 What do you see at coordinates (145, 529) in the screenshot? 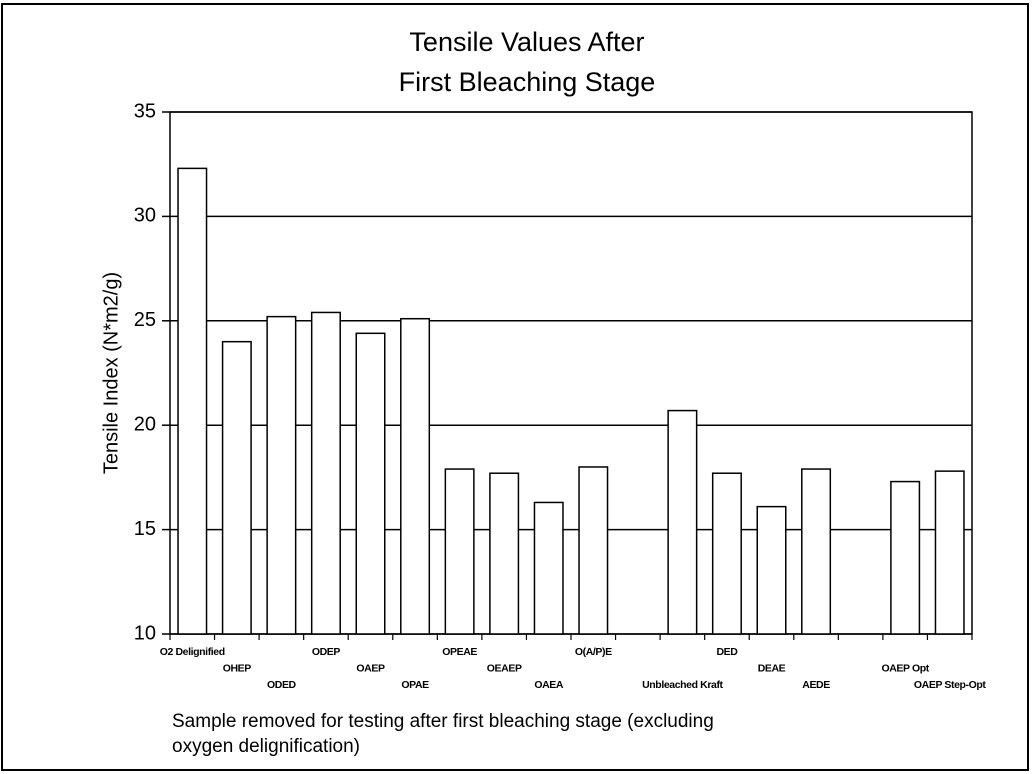
I see `y-tick-label: 15` at bounding box center [145, 529].